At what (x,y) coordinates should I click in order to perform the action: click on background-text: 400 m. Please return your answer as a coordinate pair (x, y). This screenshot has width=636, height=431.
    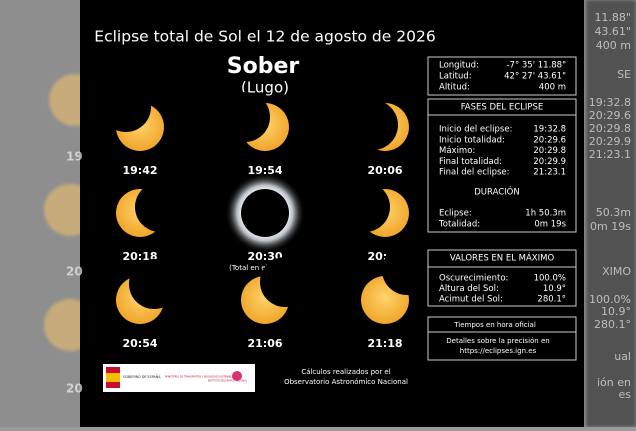
    Looking at the image, I should click on (613, 45).